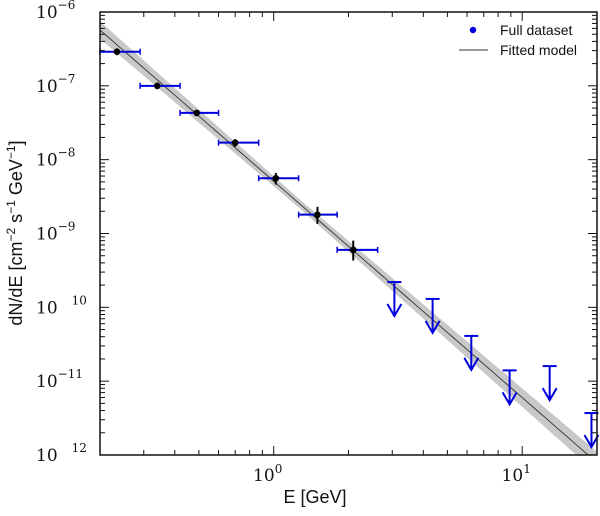 The image size is (600, 516). Describe the element at coordinates (67, 153) in the screenshot. I see `y-tick-label-exponent: −8` at that location.